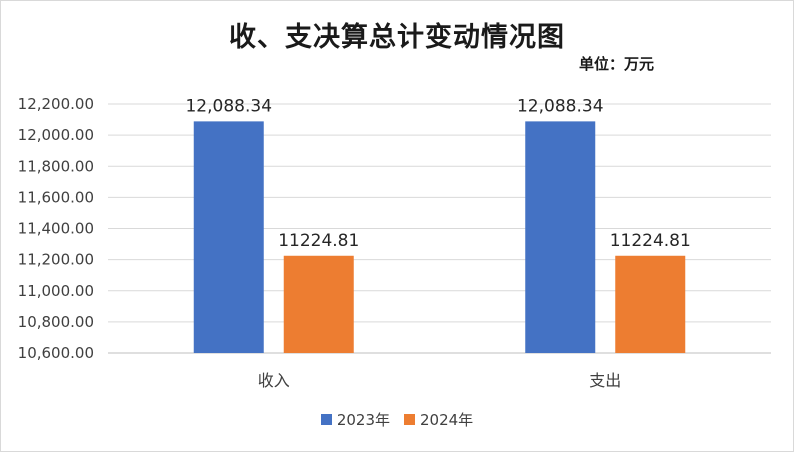 The width and height of the screenshot is (794, 452). What do you see at coordinates (56, 135) in the screenshot?
I see `y-tick-label: 12,000.00` at bounding box center [56, 135].